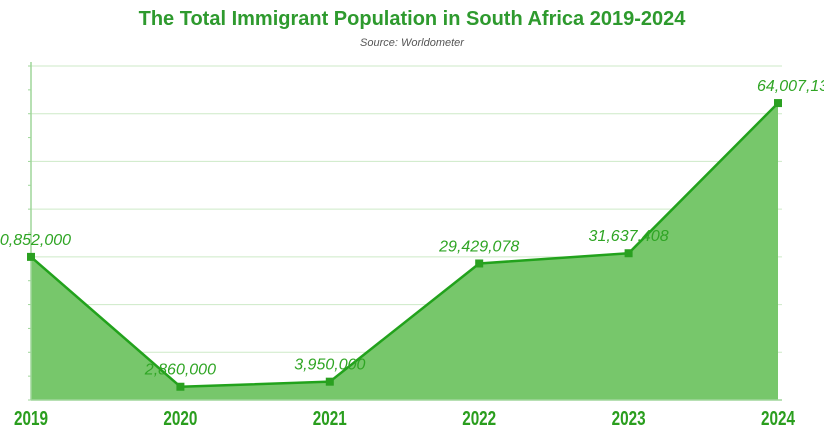 Image resolution: width=824 pixels, height=430 pixels. What do you see at coordinates (405, 419) in the screenshot?
I see `x-tick-labels: 2019 2020 2021 2022 2023 2024` at bounding box center [405, 419].